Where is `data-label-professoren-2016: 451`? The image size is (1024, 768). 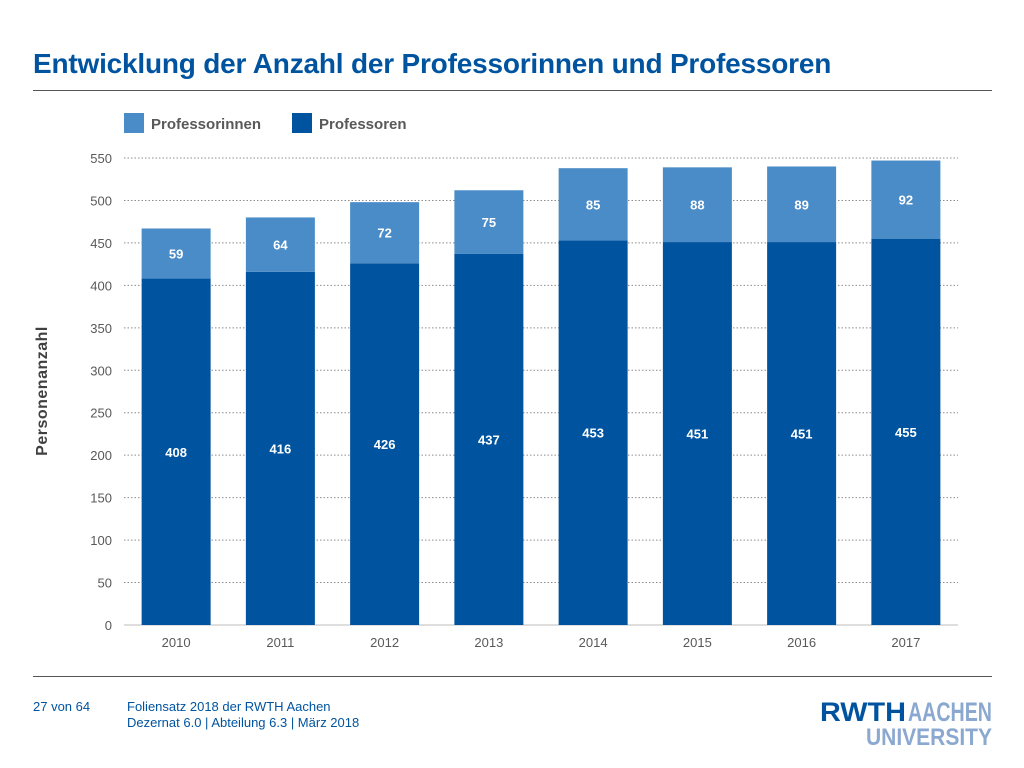 data-label-professoren-2016: 451 is located at coordinates (802, 434).